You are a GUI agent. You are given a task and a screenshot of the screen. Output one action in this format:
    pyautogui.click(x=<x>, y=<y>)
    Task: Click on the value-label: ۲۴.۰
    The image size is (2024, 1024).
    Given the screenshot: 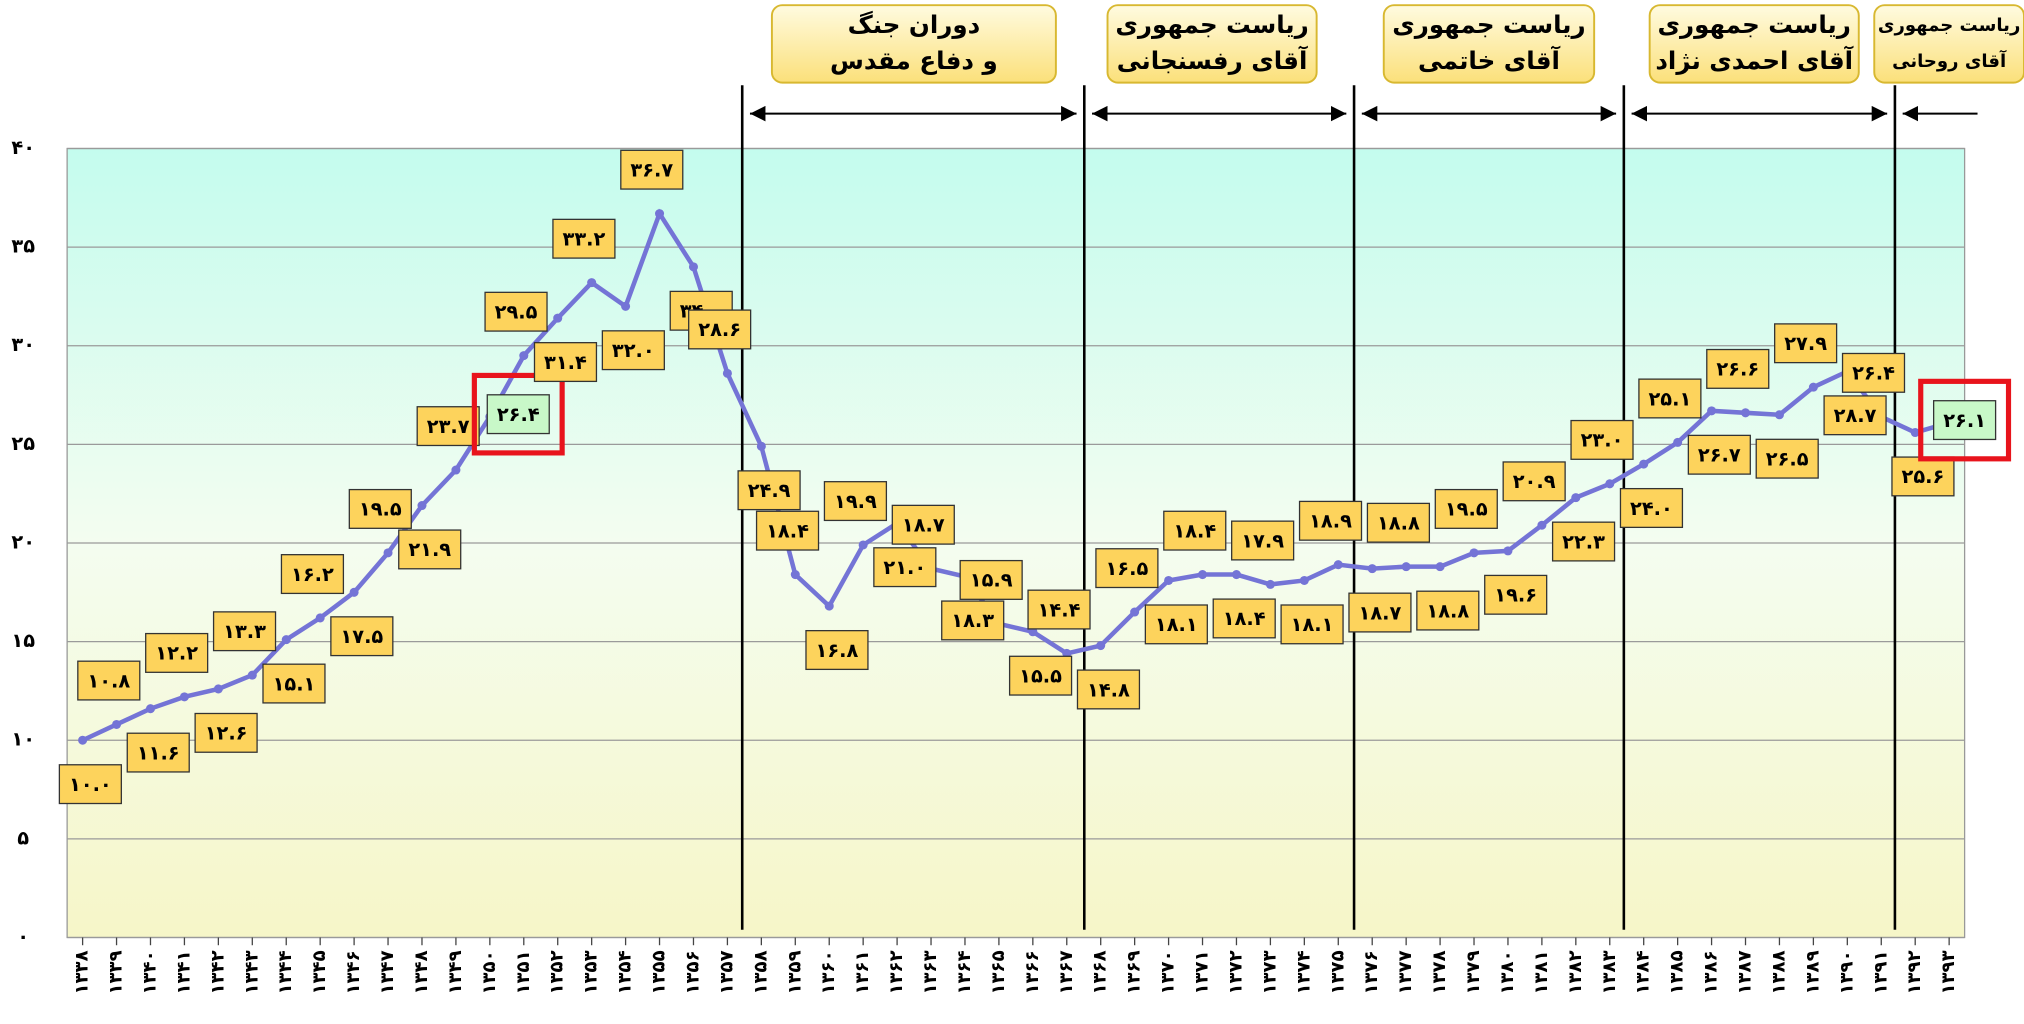 What is the action you would take?
    pyautogui.click(x=1651, y=508)
    